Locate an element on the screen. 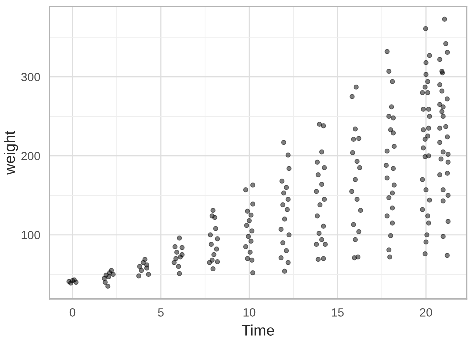 The image size is (474, 338). x-tick-label: 15 is located at coordinates (338, 312).